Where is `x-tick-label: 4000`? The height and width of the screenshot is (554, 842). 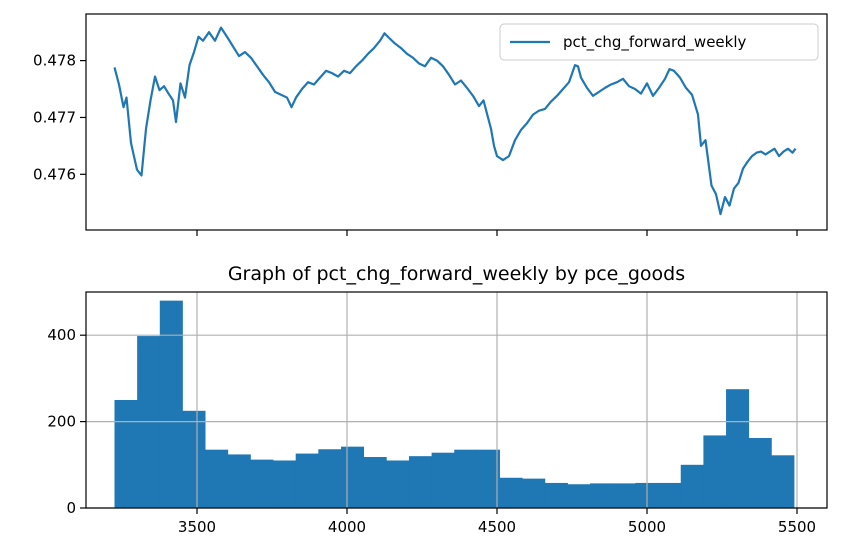 x-tick-label: 4000 is located at coordinates (347, 527).